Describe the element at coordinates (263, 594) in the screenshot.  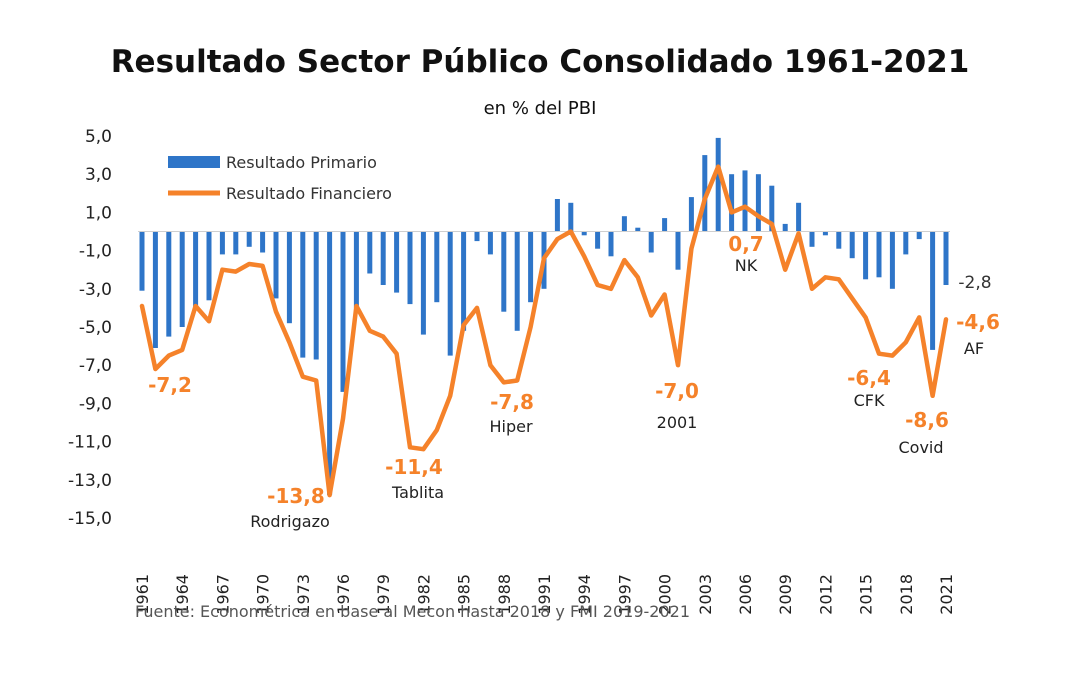
I see `x-tick-label: 1970` at that location.